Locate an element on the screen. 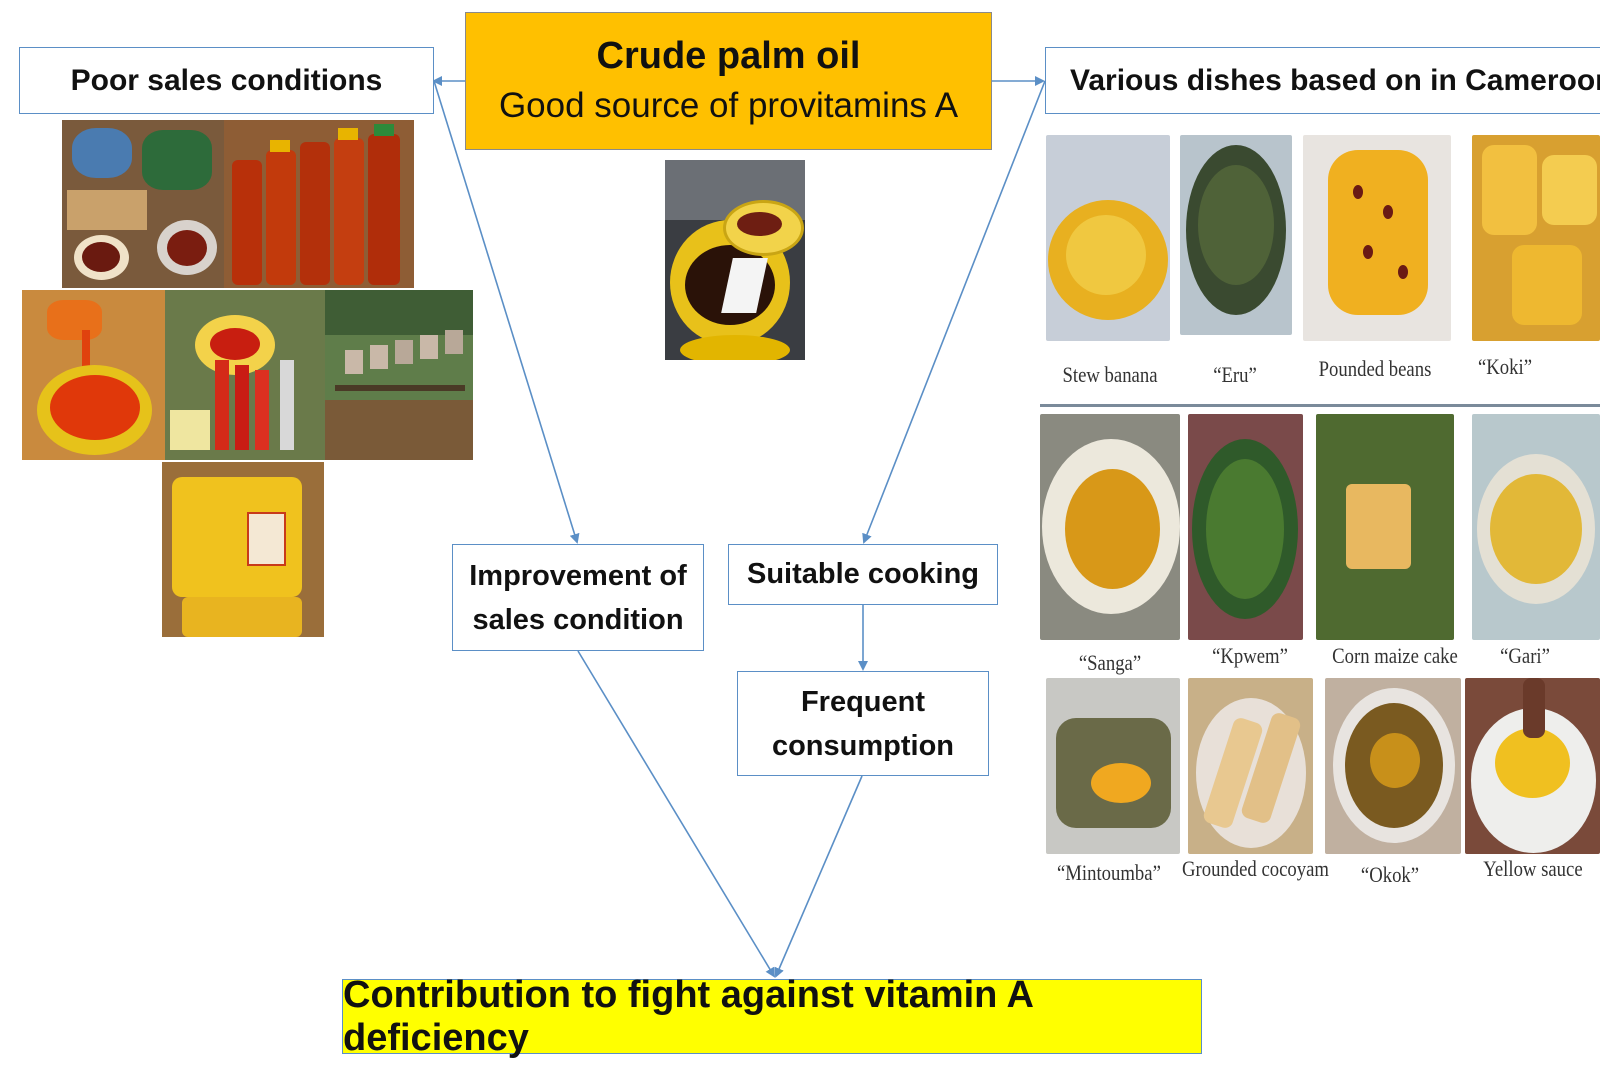 The image size is (1600, 1066). center-title: Crude palm oil is located at coordinates (728, 56).